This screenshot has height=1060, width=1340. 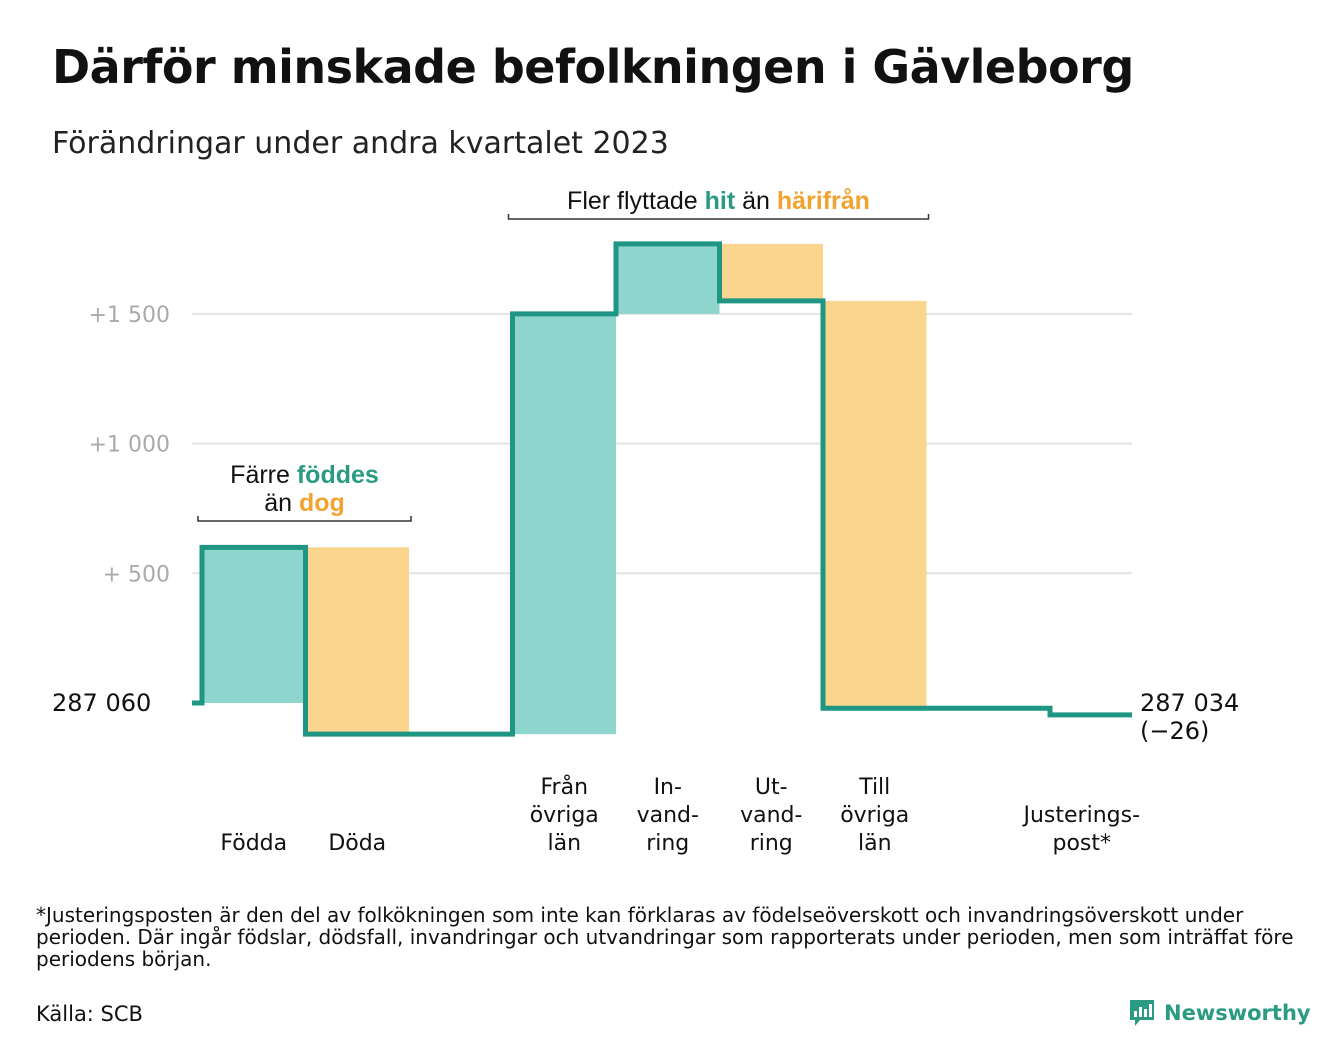 What do you see at coordinates (564, 787) in the screenshot?
I see `category-label: Från` at bounding box center [564, 787].